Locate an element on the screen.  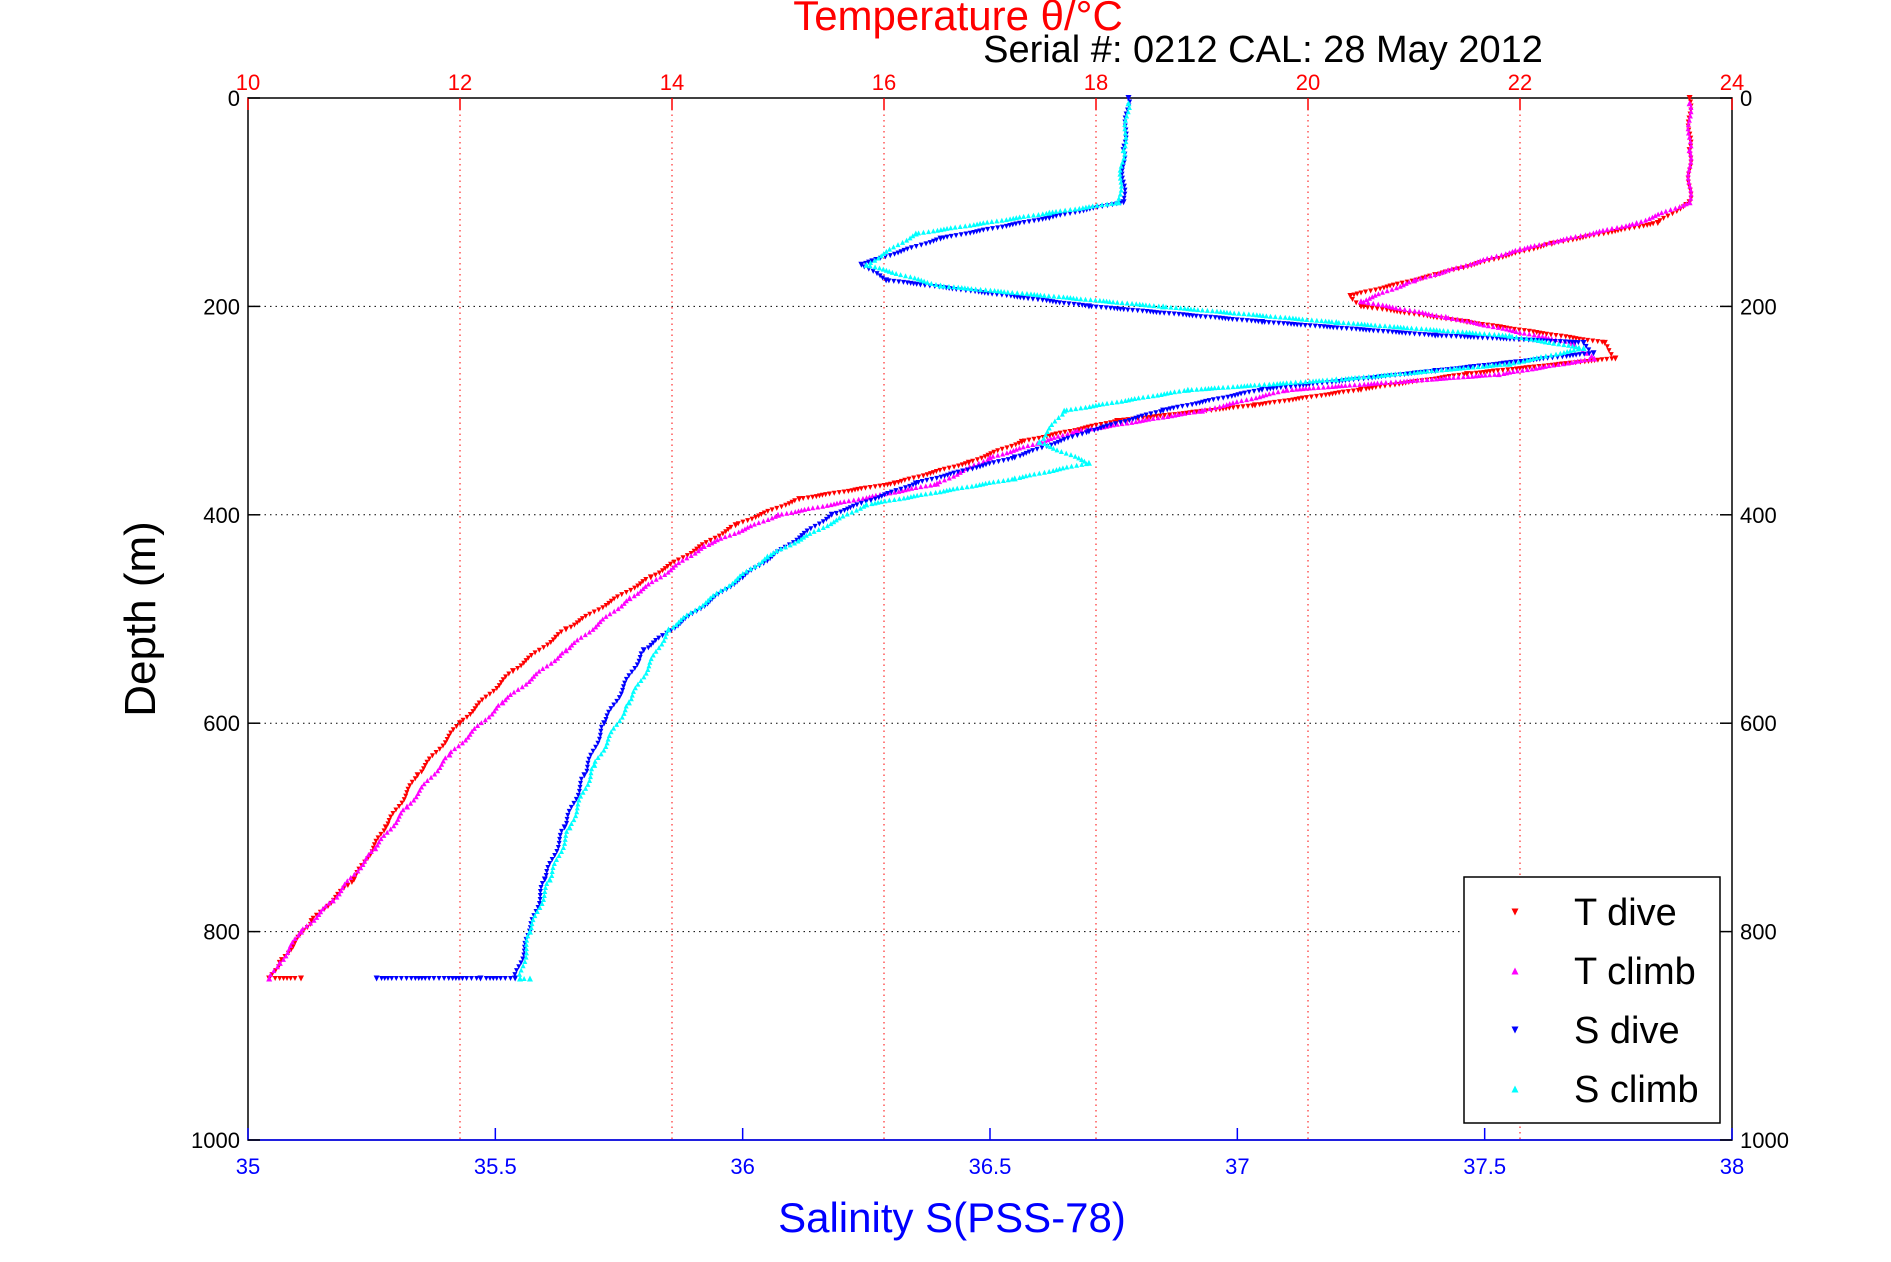
tick-label-depth-right: 0 is located at coordinates (1746, 98).